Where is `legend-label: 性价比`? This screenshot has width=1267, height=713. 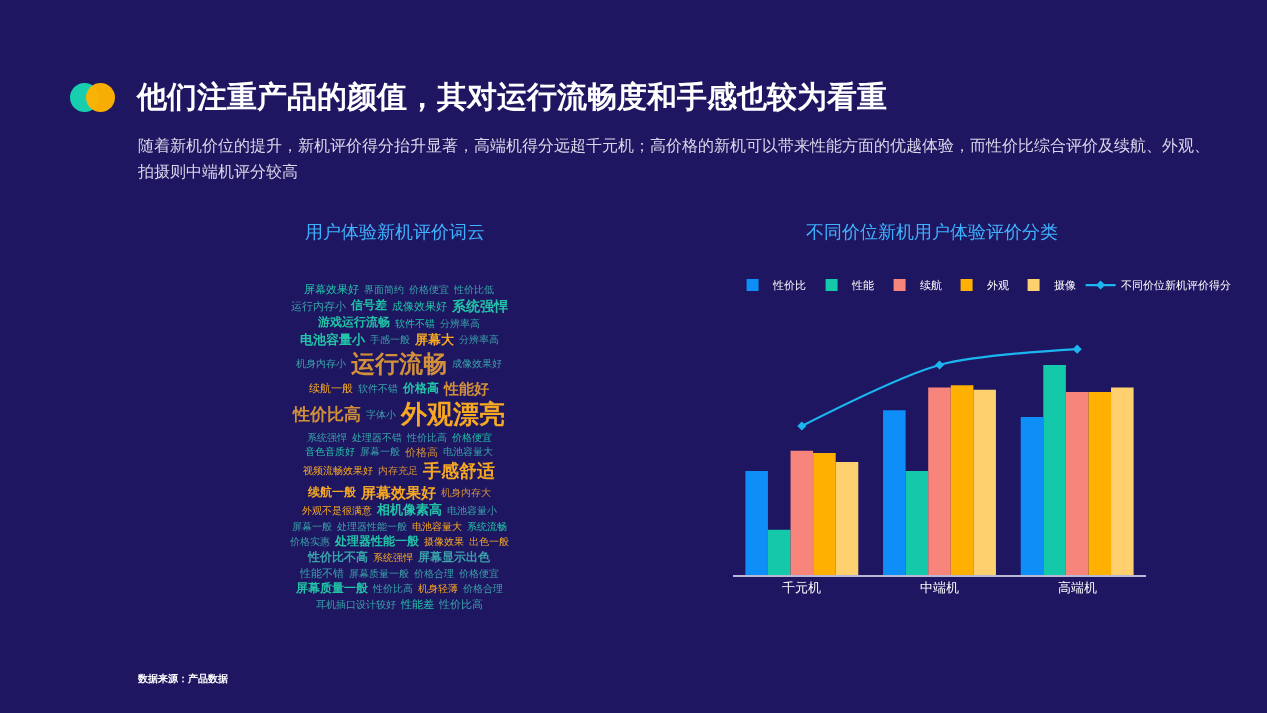
legend-label: 性价比 is located at coordinates (788, 285).